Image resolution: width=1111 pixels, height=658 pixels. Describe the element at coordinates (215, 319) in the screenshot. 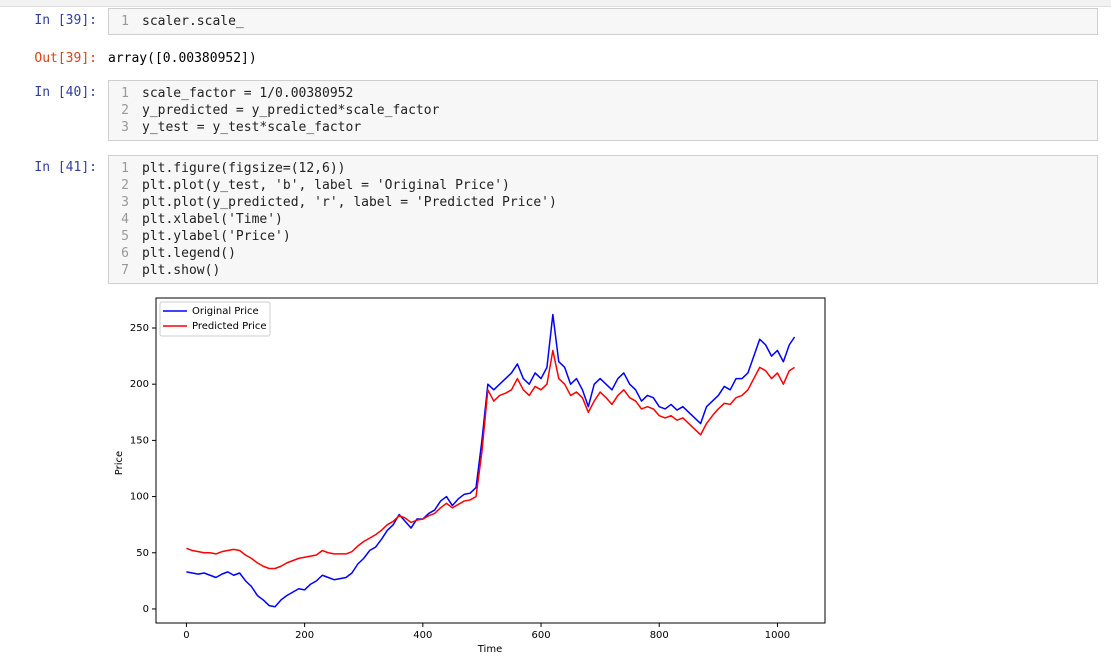

I see `legend-box` at that location.